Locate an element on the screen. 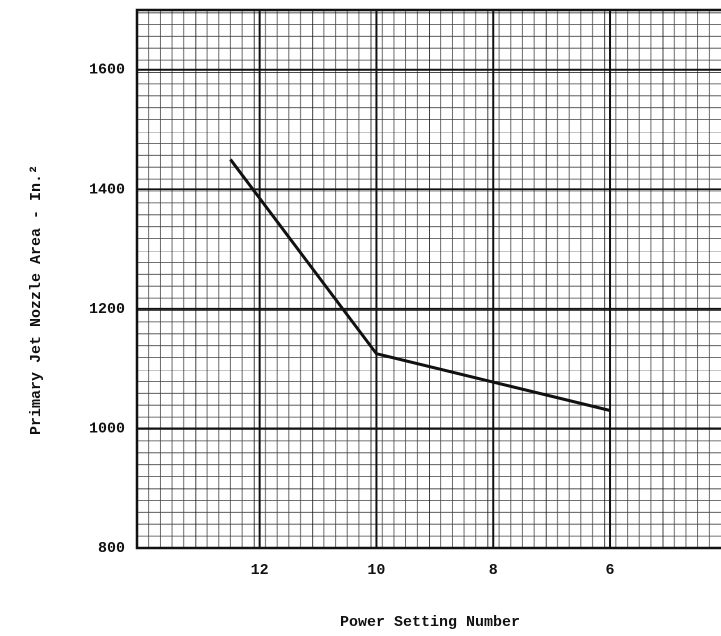 The width and height of the screenshot is (721, 636). x-tick-label: 12 is located at coordinates (260, 570).